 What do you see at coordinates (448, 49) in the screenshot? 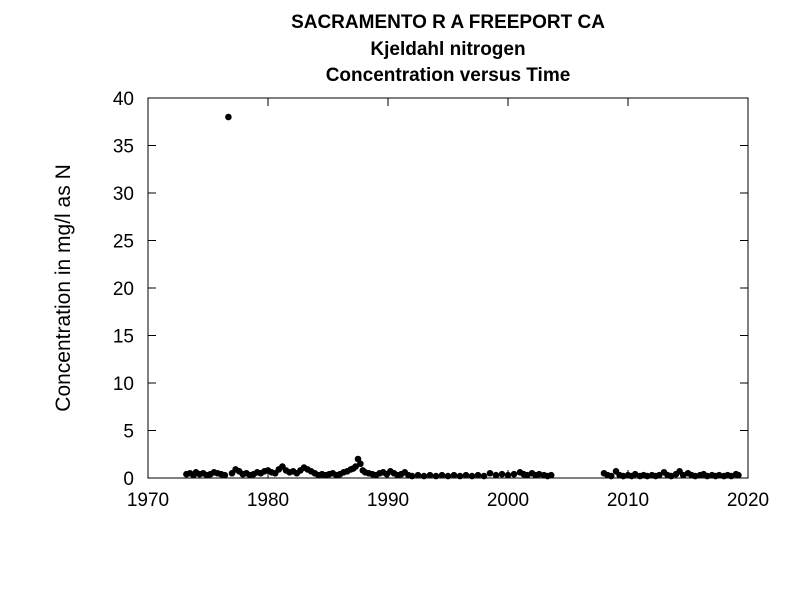
I see `chart-subtitle: Kjeldahl nitrogen` at bounding box center [448, 49].